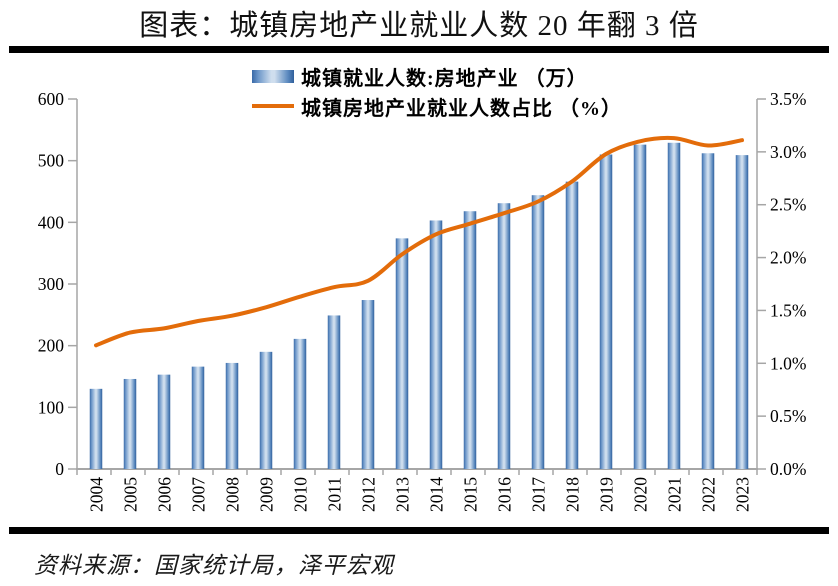 The image size is (838, 586). What do you see at coordinates (419, 49) in the screenshot?
I see `divider-top` at bounding box center [419, 49].